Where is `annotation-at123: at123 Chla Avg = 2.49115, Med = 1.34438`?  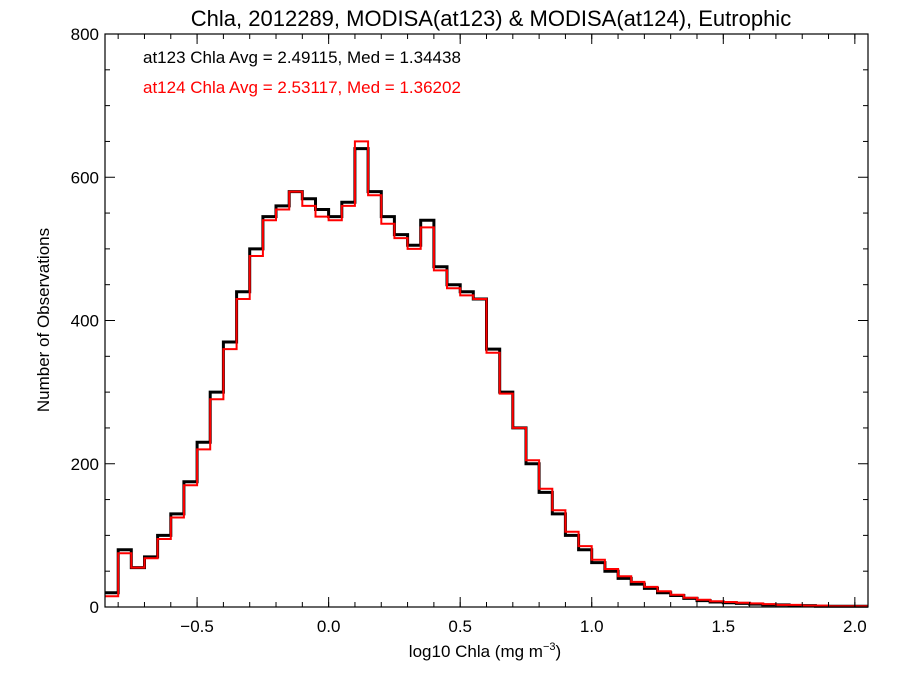
annotation-at123: at123 Chla Avg = 2.49115, Med = 1.34438 is located at coordinates (302, 57).